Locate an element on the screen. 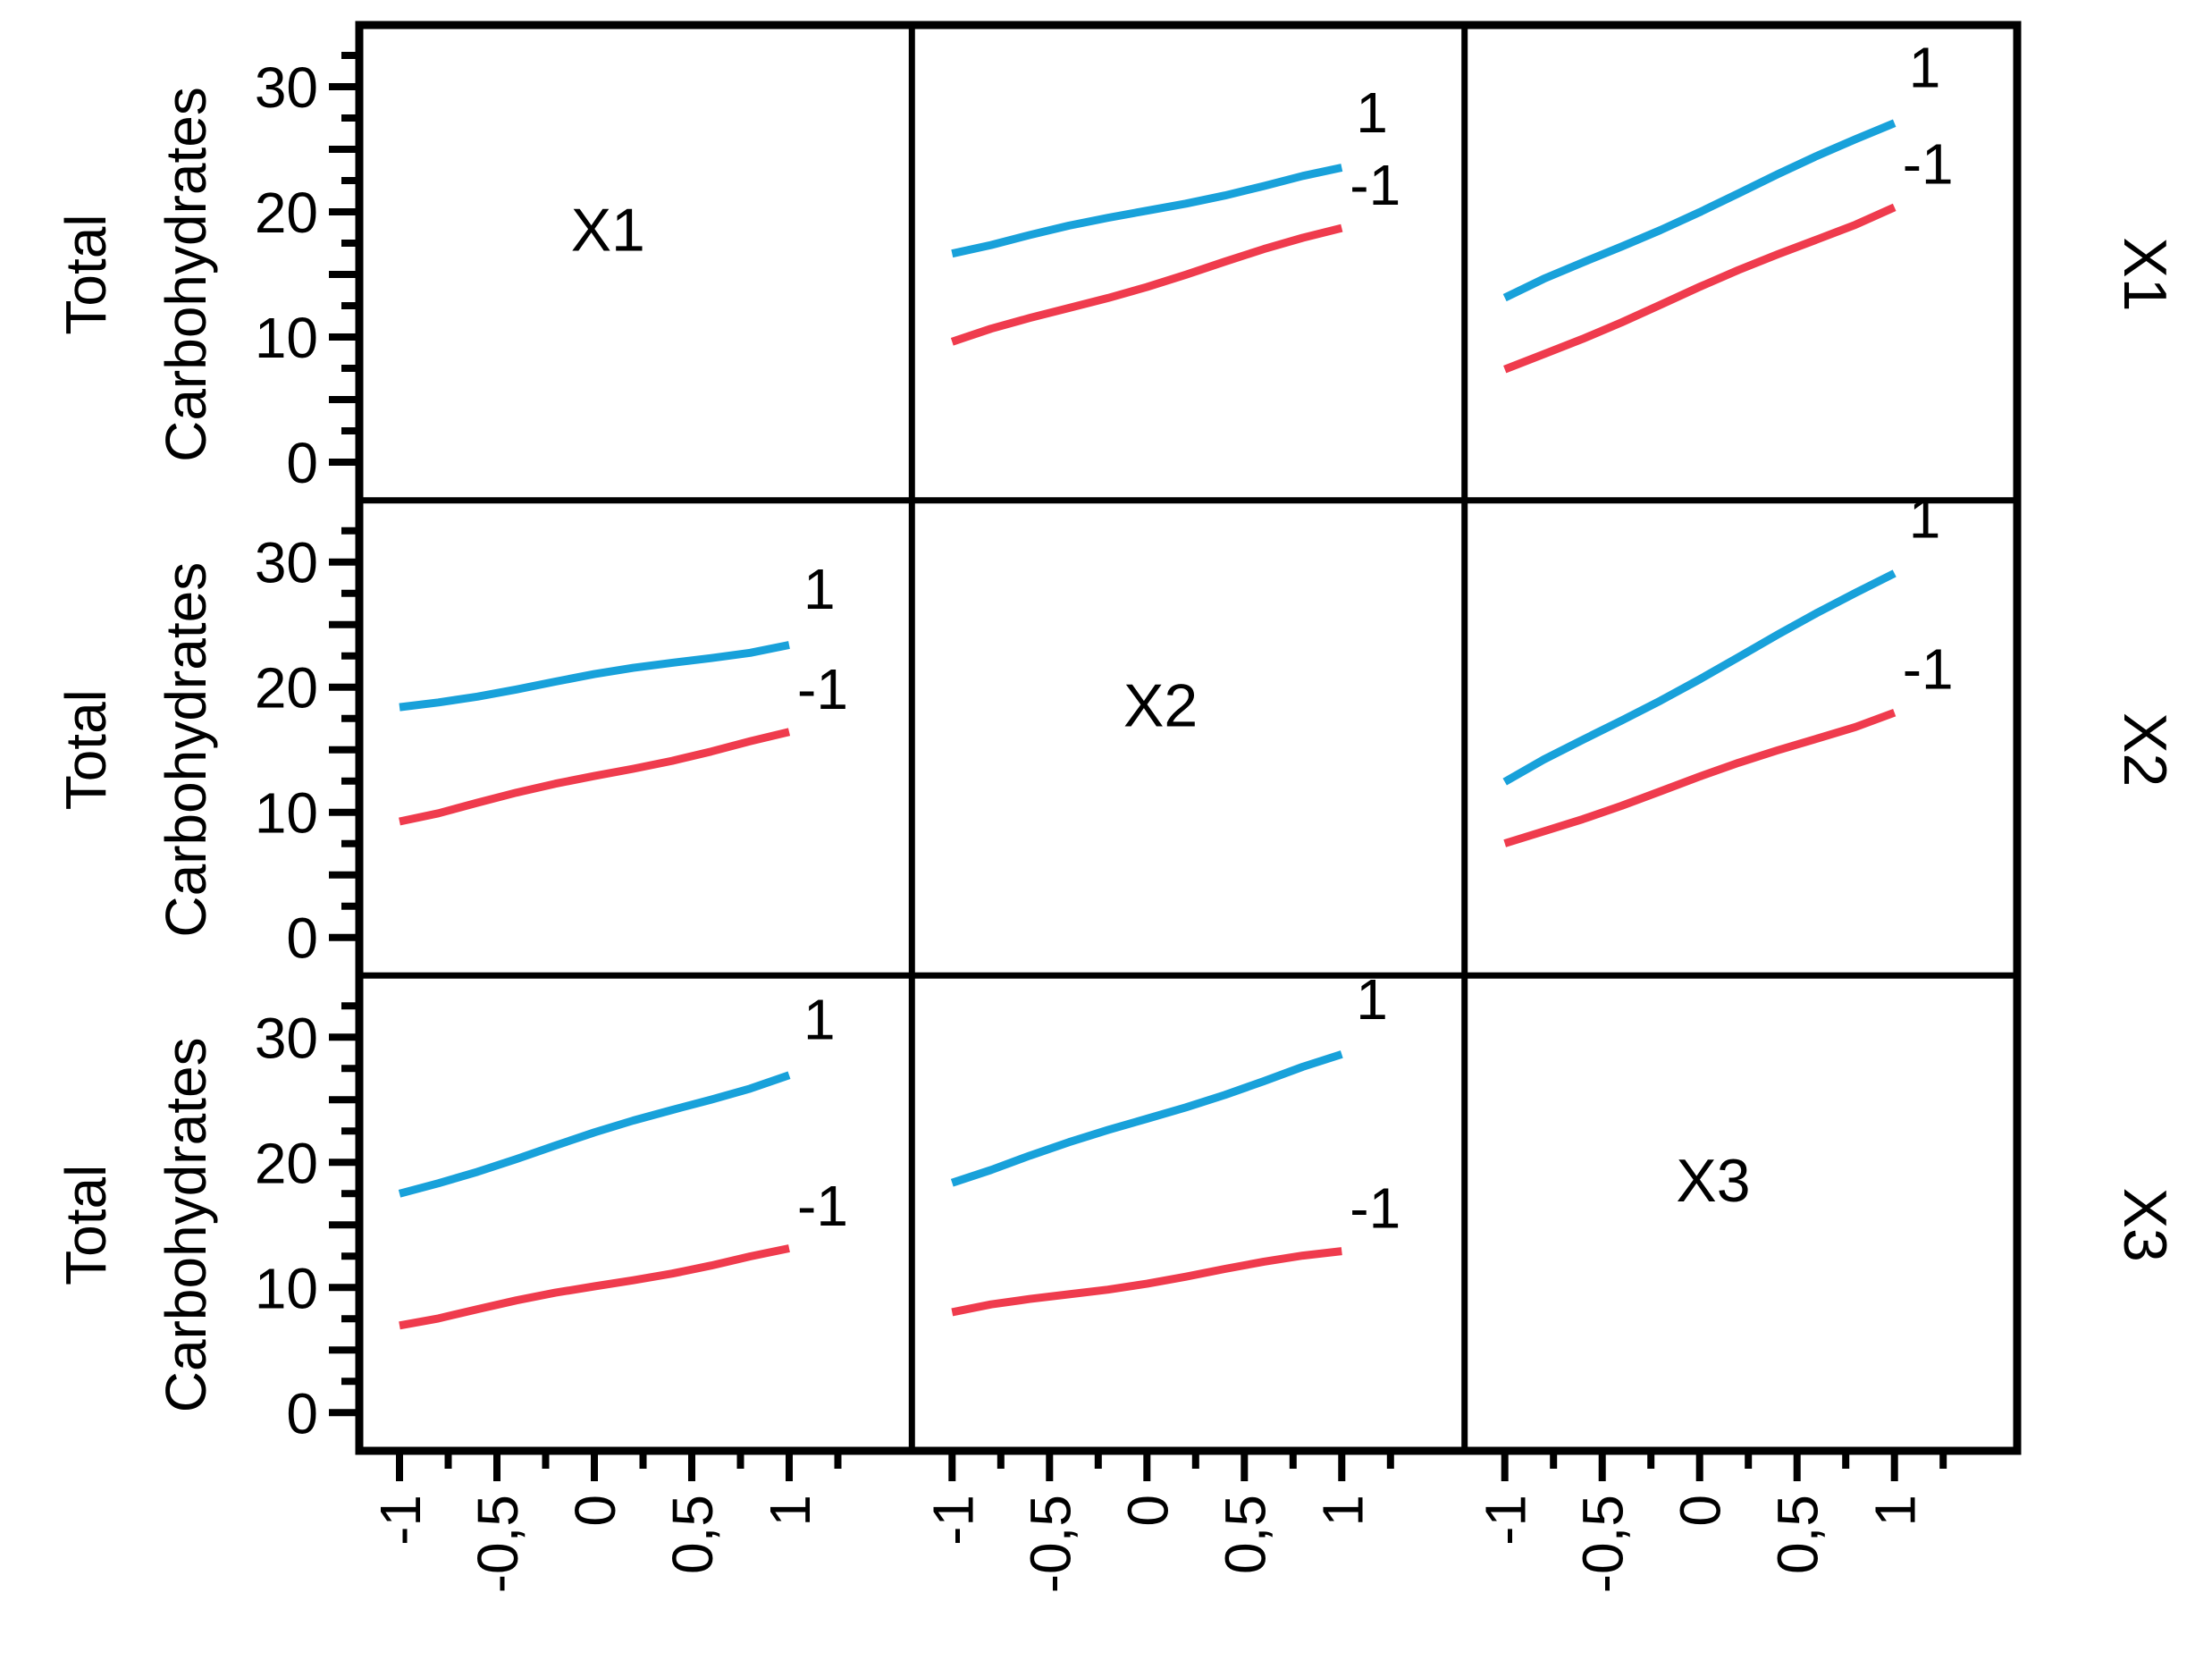 The width and height of the screenshot is (2212, 1660). cell-X1-X2: 1-1 is located at coordinates (1175, 213).